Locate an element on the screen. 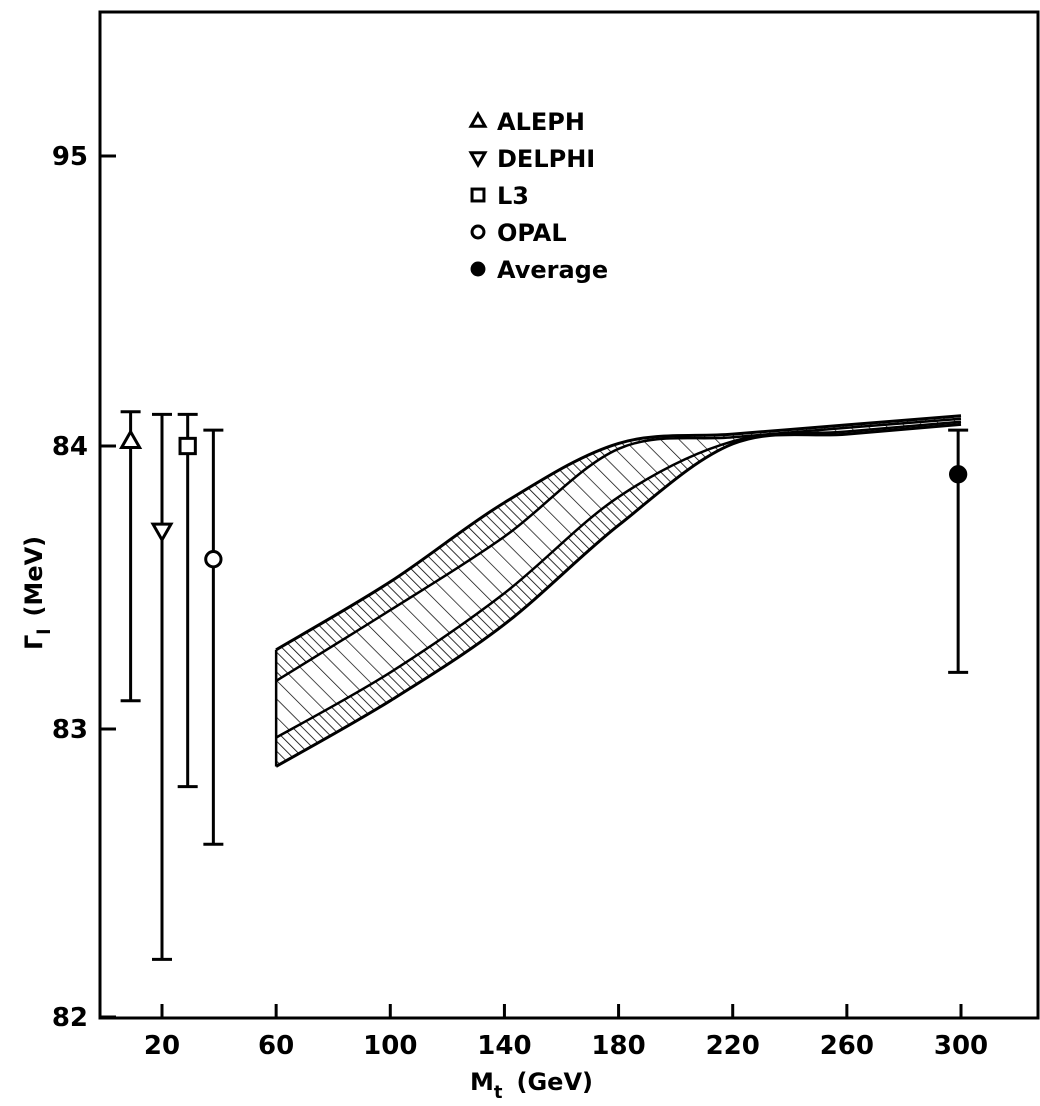 The height and width of the screenshot is (1106, 1040). y-axis-label-unit: (MeV) is located at coordinates (34, 576).